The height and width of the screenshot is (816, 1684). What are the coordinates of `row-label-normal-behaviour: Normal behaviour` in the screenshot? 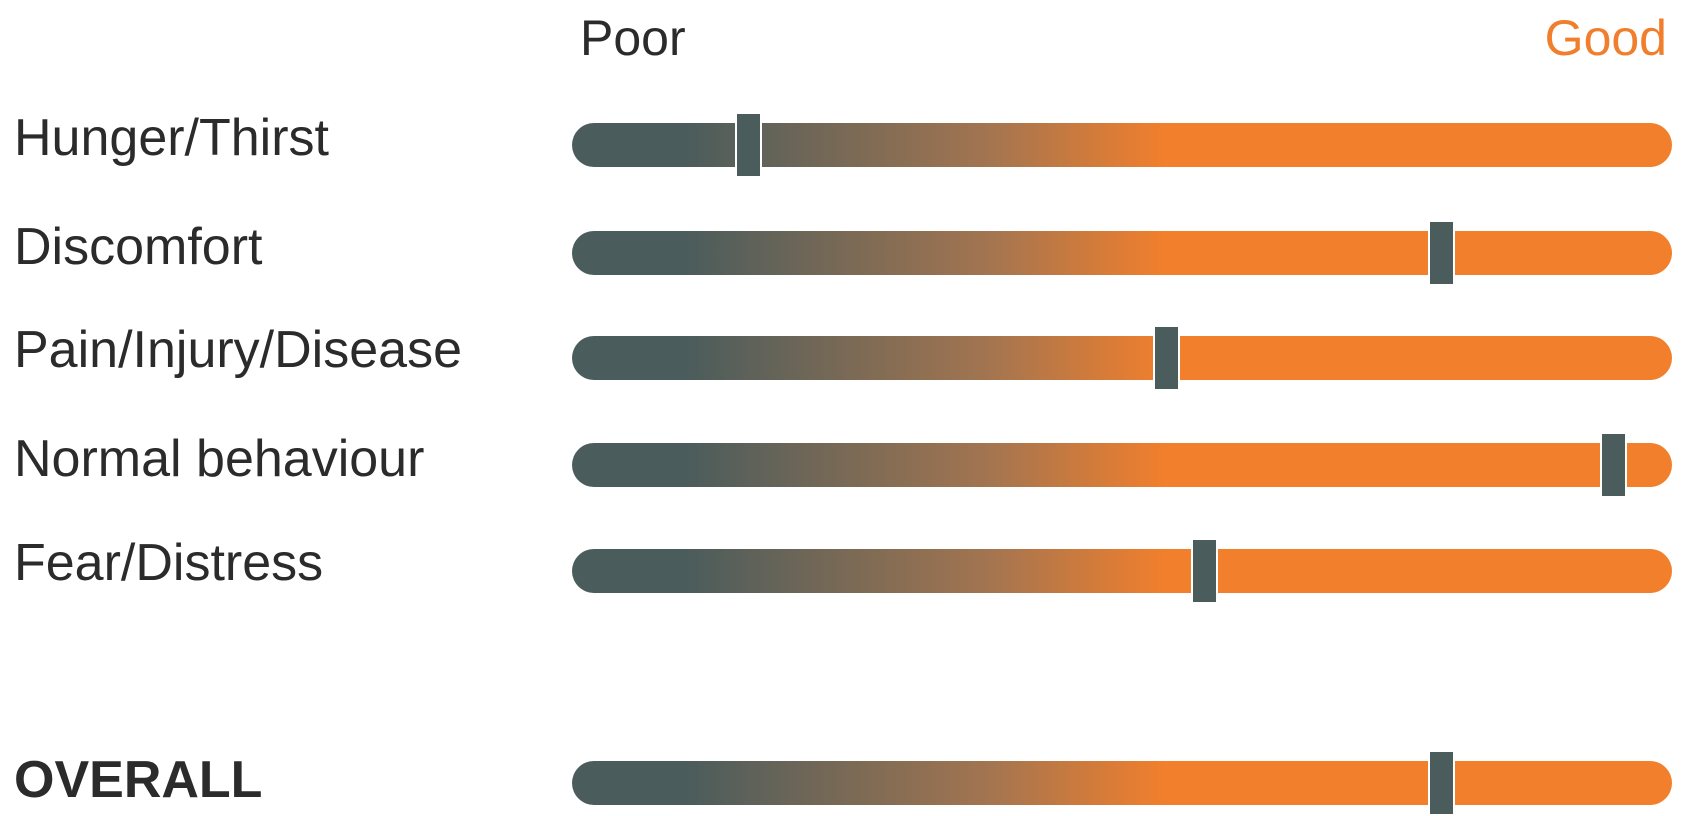 It's located at (219, 459).